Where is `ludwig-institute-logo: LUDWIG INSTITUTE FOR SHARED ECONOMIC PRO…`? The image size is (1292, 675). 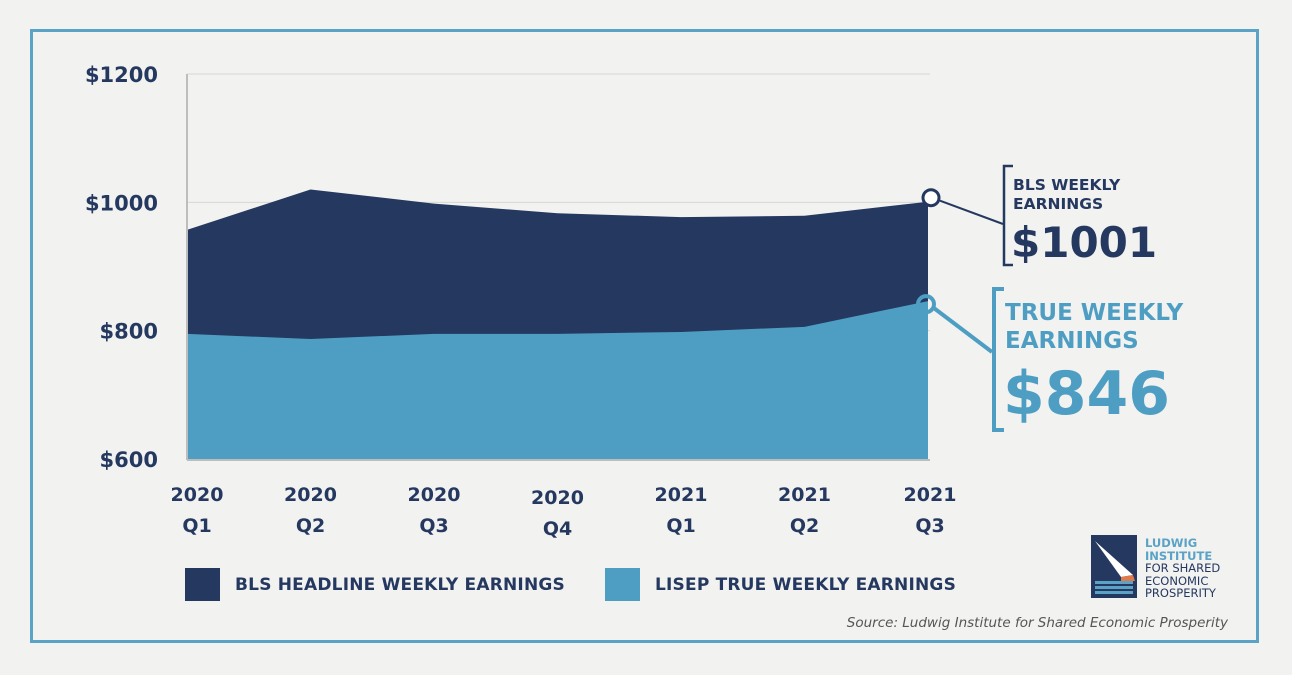 ludwig-institute-logo: LUDWIG INSTITUTE FOR SHARED ECONOMIC PRO… is located at coordinates (1155, 567).